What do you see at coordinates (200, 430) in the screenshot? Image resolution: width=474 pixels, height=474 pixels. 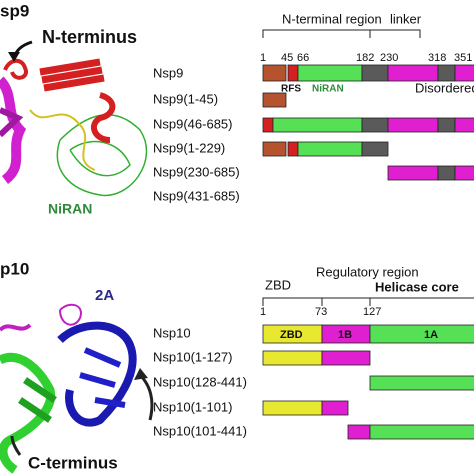 I see `construct-label: Nsp10(101-441)` at bounding box center [200, 430].